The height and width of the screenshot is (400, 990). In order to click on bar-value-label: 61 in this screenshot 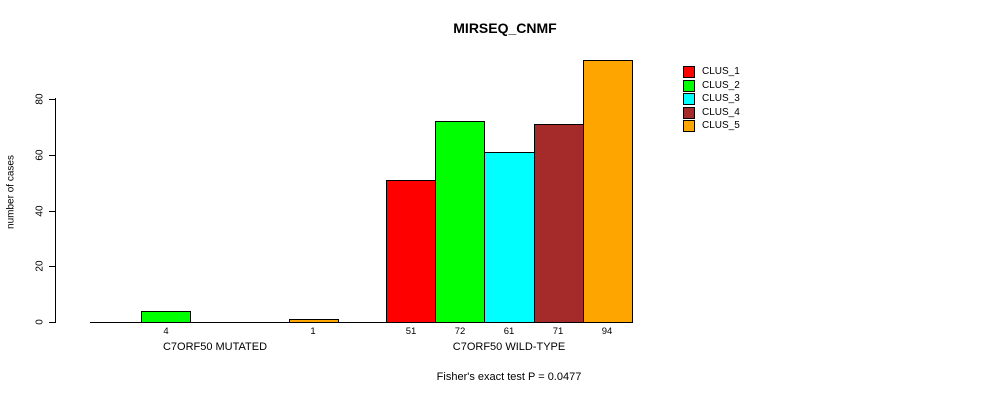, I will do `click(509, 331)`.